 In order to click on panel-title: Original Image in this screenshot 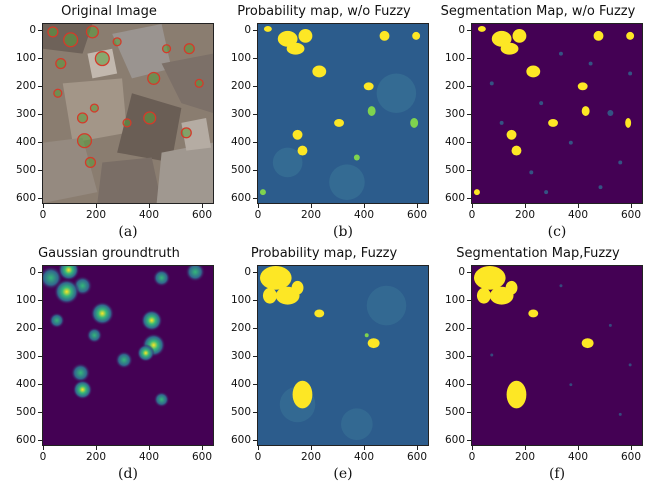, I will do `click(109, 11)`.